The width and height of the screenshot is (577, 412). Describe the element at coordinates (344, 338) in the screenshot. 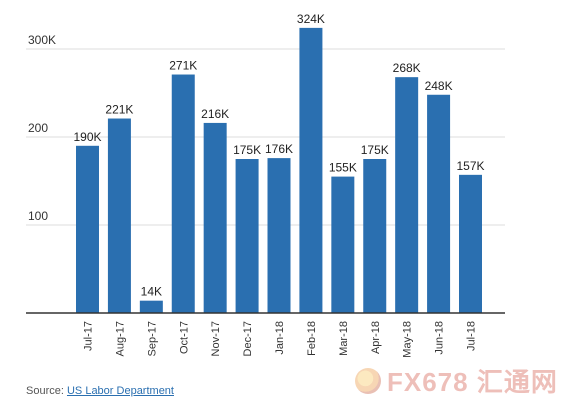

I see `x-tick-label: Mar-18` at that location.